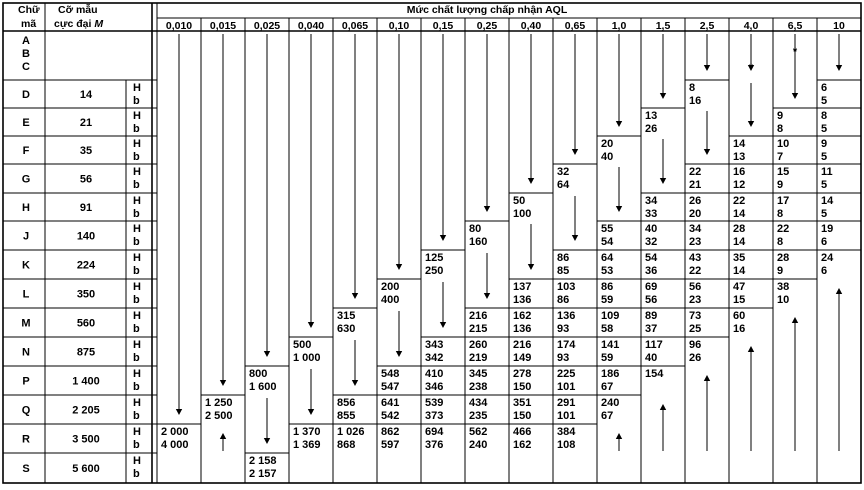 The image size is (864, 490). What do you see at coordinates (619, 26) in the screenshot?
I see `aql-level-10: 1,0` at bounding box center [619, 26].